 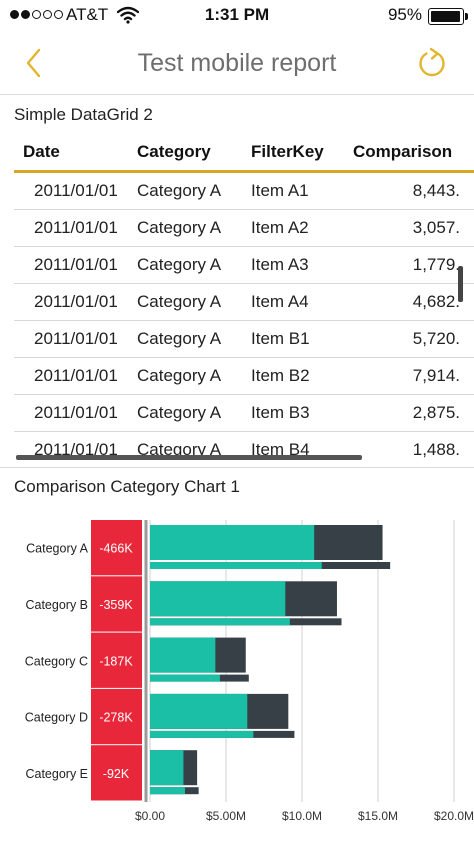 I want to click on horizontal-scrollbar, so click(x=189, y=457).